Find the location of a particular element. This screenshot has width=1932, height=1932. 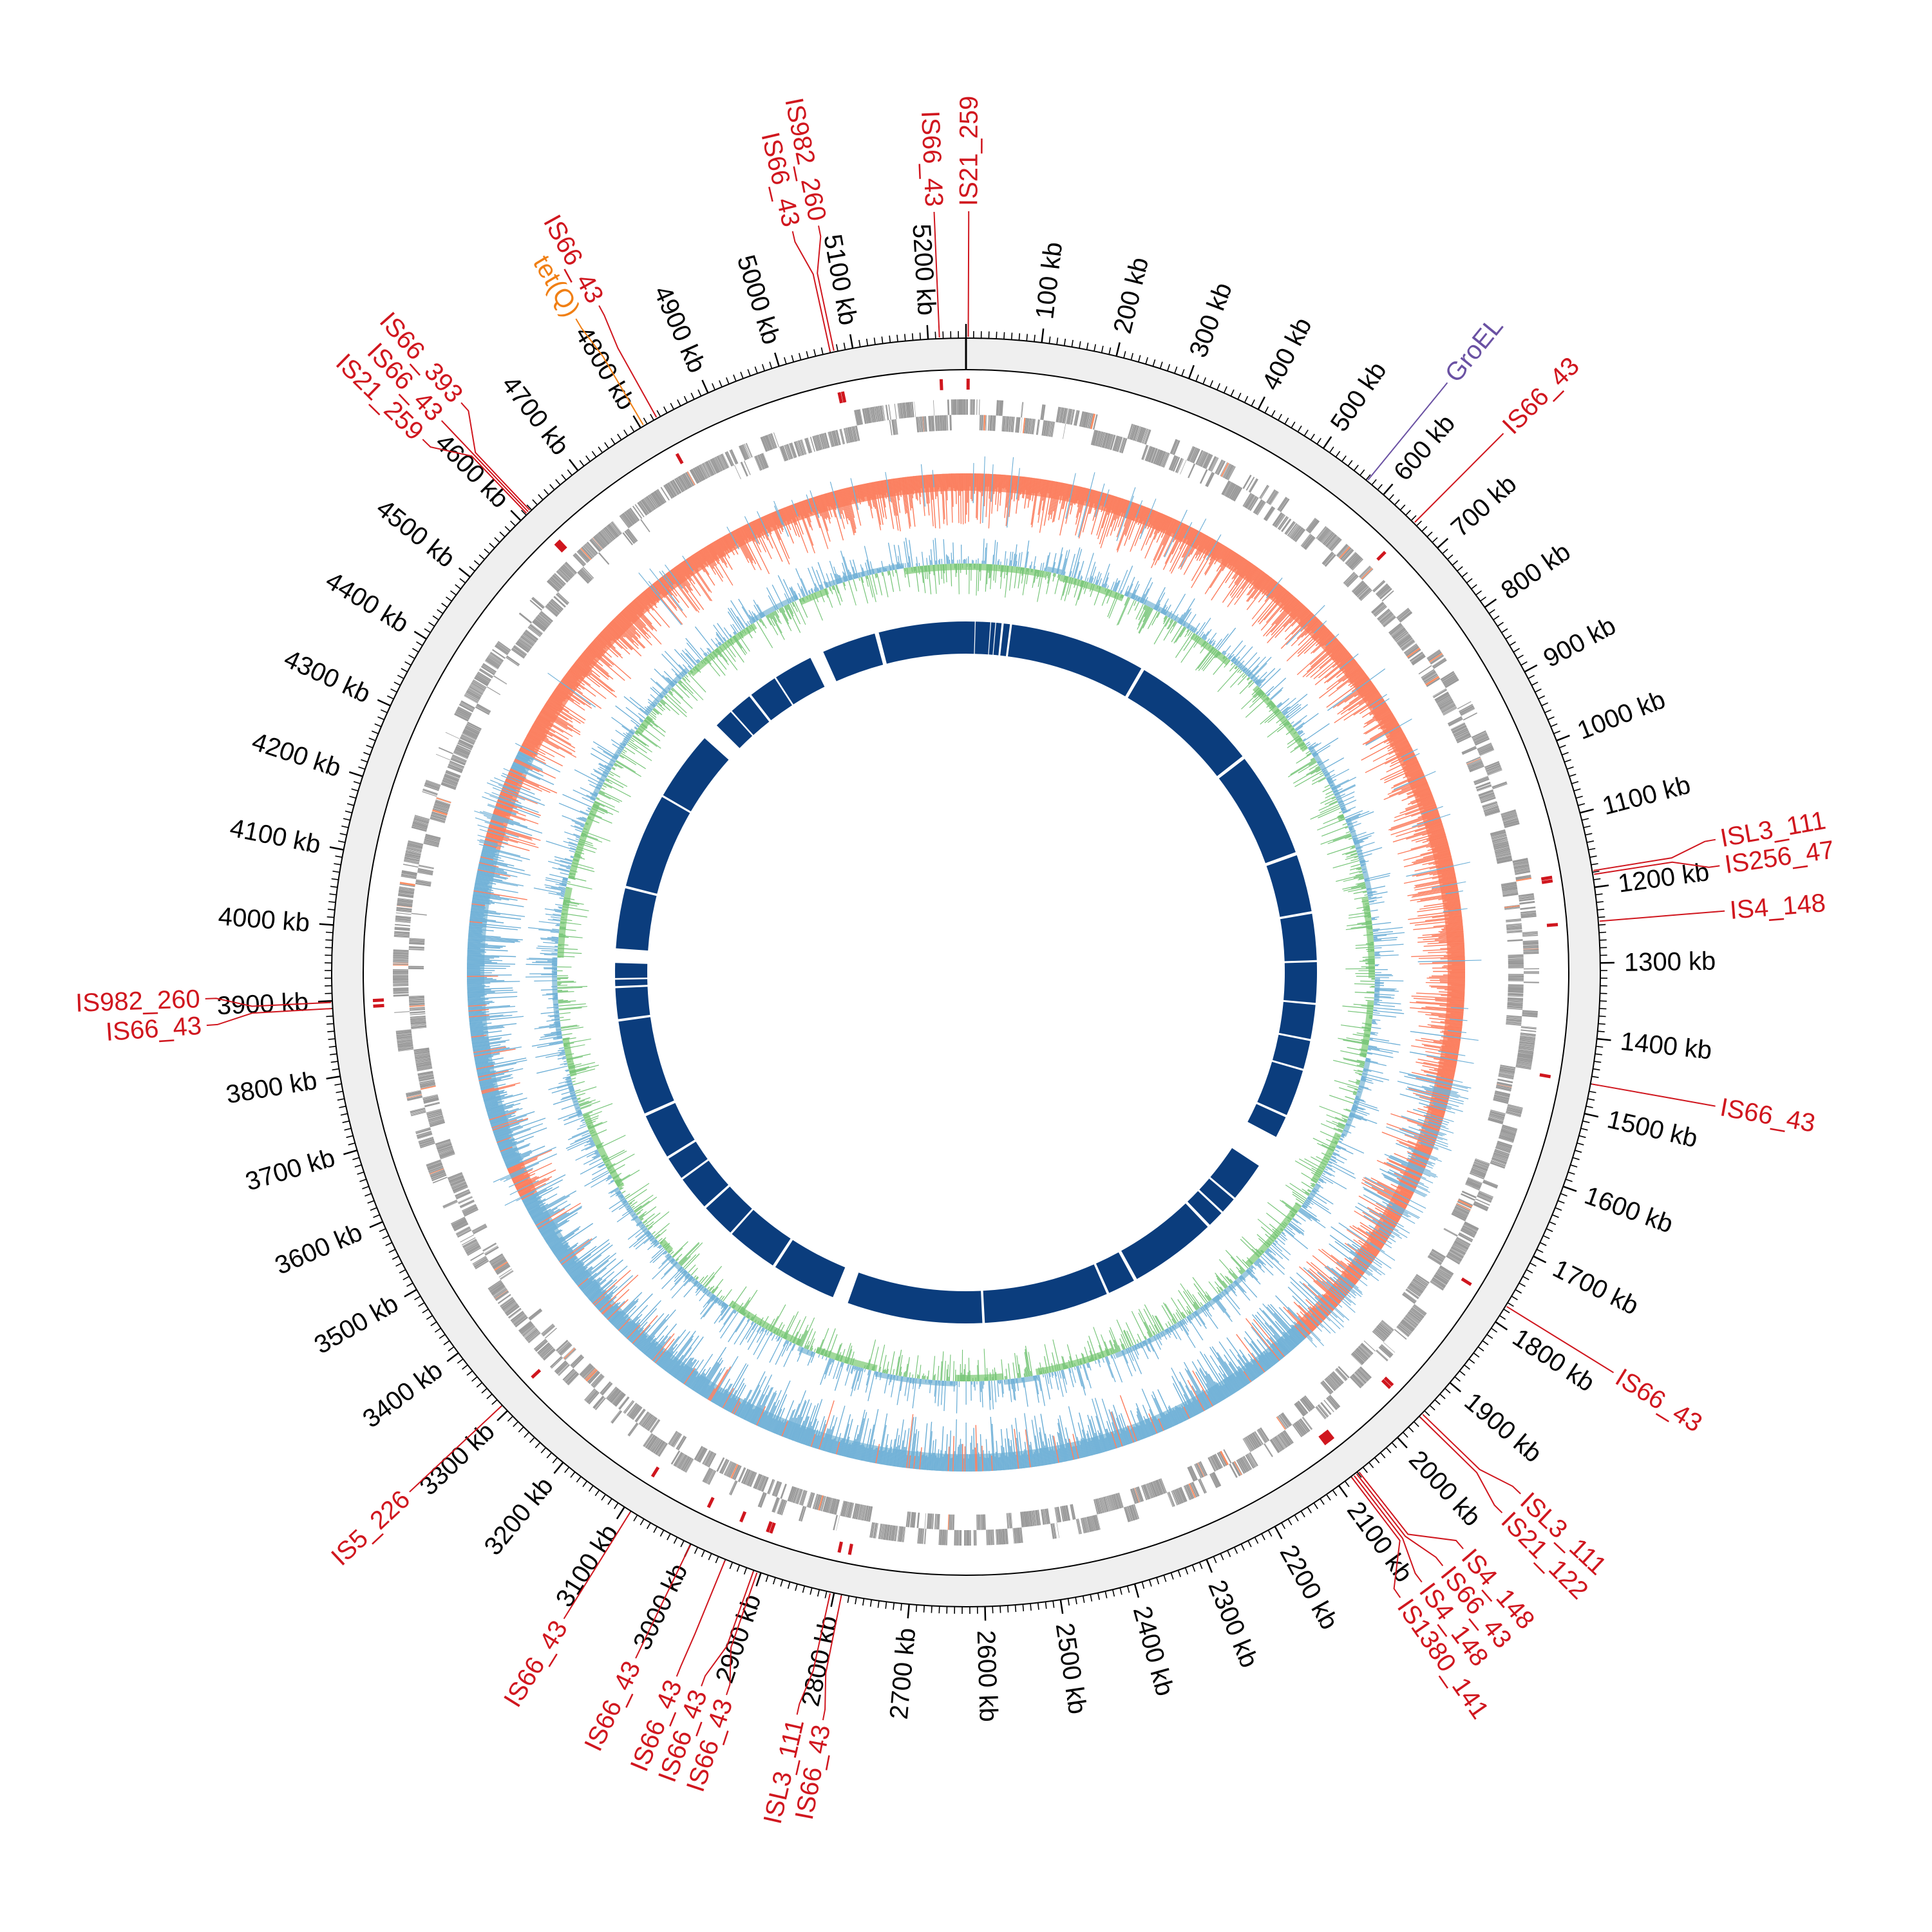

tick-label: 3800 kb is located at coordinates (271, 1088).